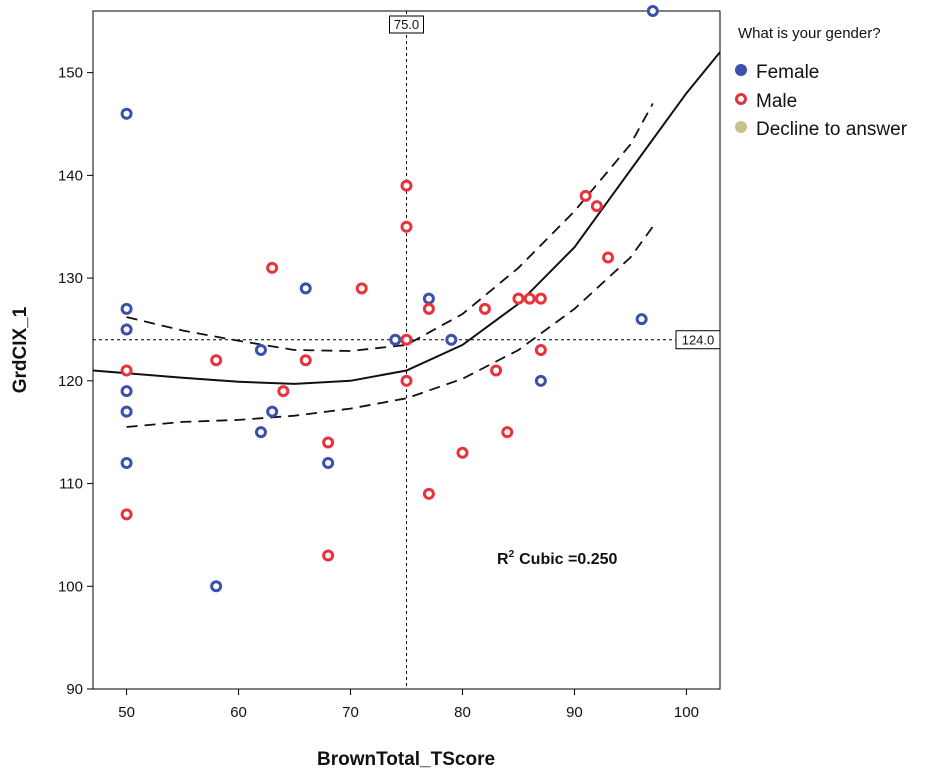 The height and width of the screenshot is (769, 941). What do you see at coordinates (70, 175) in the screenshot?
I see `y-tick-label: 140` at bounding box center [70, 175].